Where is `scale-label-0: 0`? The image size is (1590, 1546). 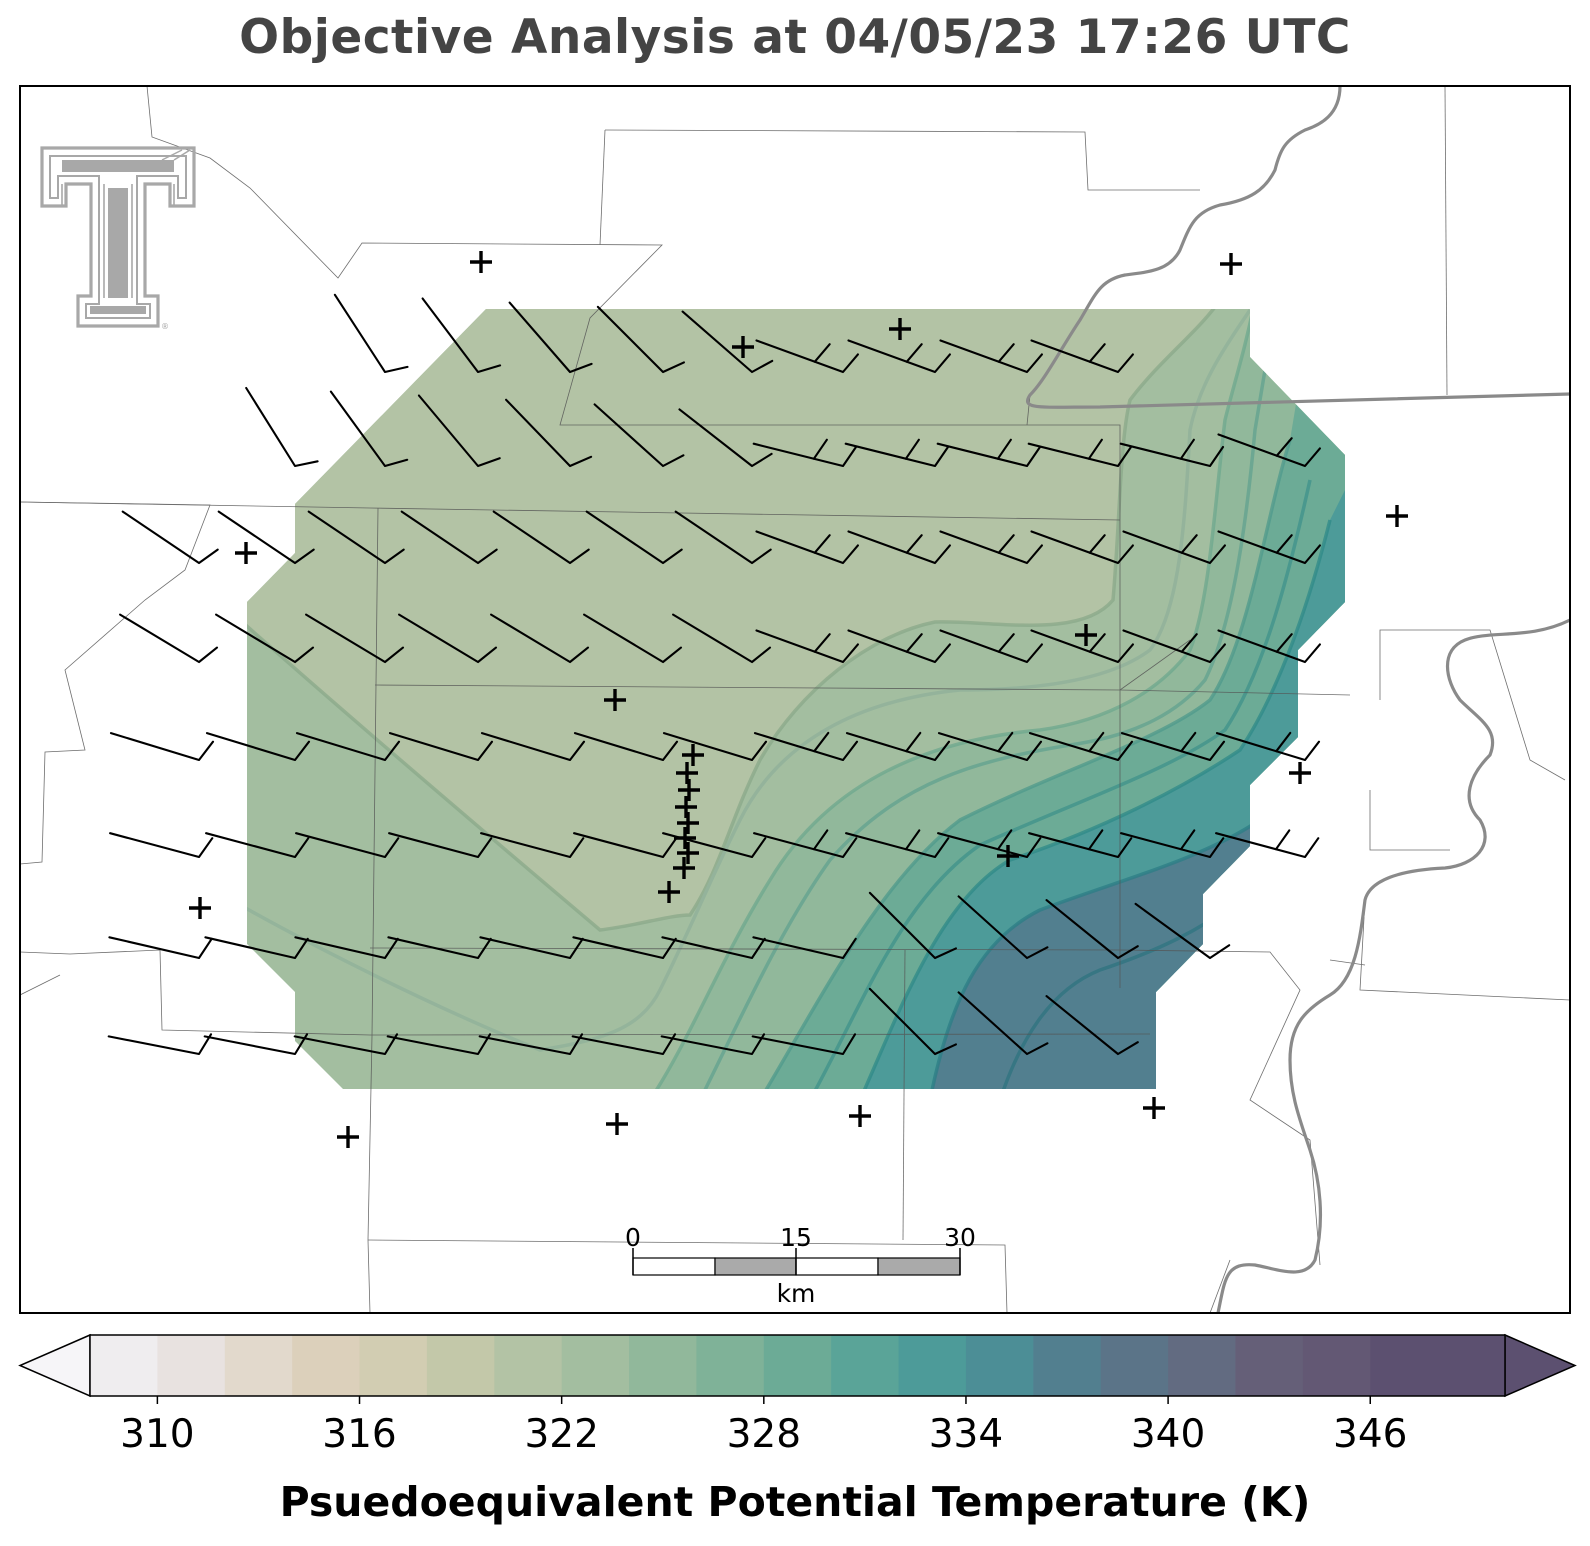
scale-label-0: 0 is located at coordinates (633, 1237).